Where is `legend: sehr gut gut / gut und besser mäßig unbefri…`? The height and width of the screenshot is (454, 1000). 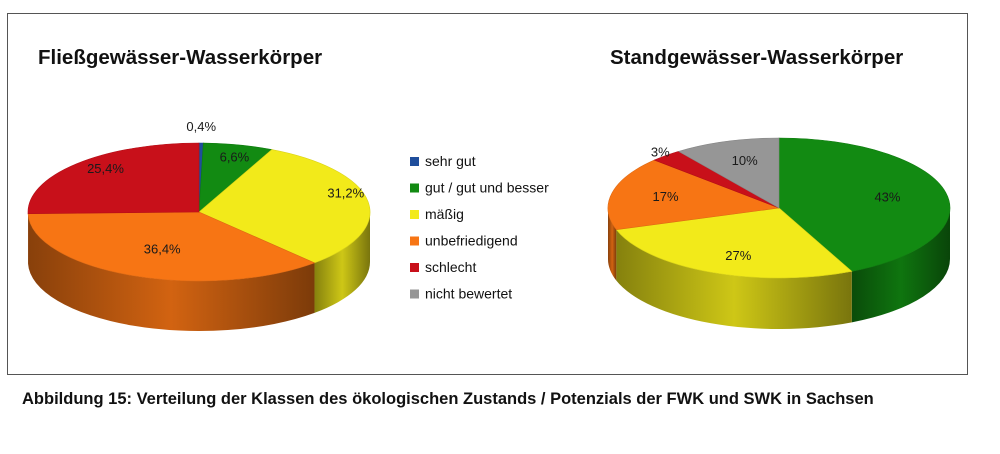
legend: sehr gut gut / gut und besser mäßig unbefri… is located at coordinates (479, 227).